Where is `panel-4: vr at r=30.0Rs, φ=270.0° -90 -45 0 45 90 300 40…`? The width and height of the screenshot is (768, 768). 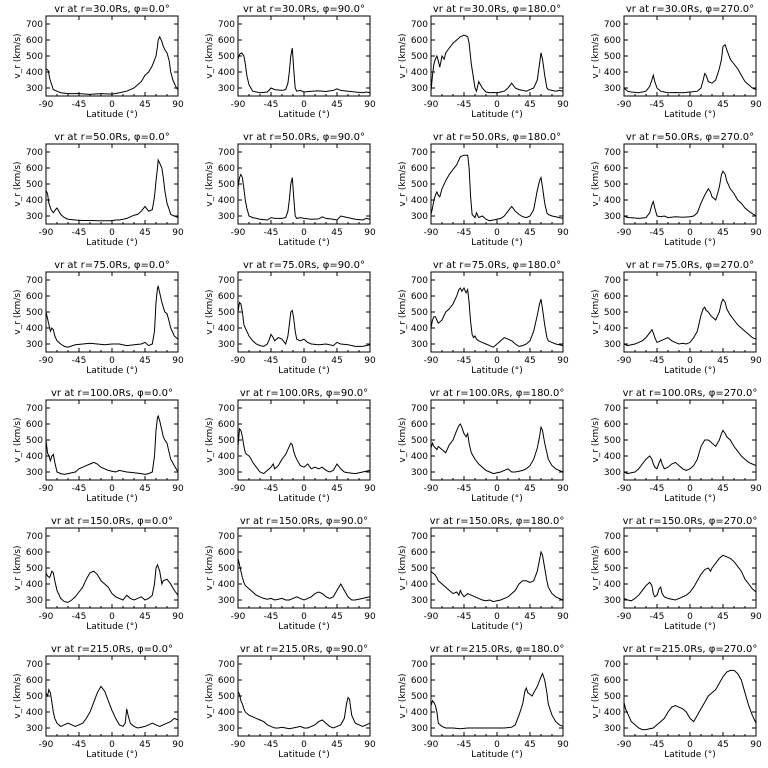
panel-4: vr at r=30.0Rs, φ=270.0° -90 -45 0 45 90 300 40… is located at coordinates (676, 62).